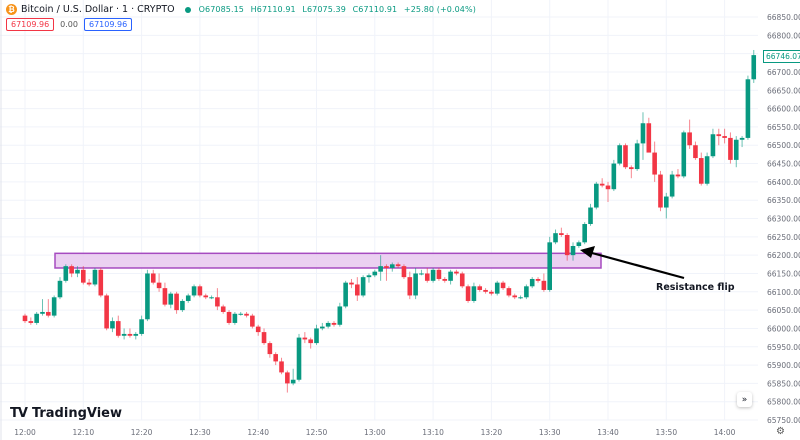  What do you see at coordinates (375, 9) in the screenshot?
I see `close-value: C67110.91` at bounding box center [375, 9].